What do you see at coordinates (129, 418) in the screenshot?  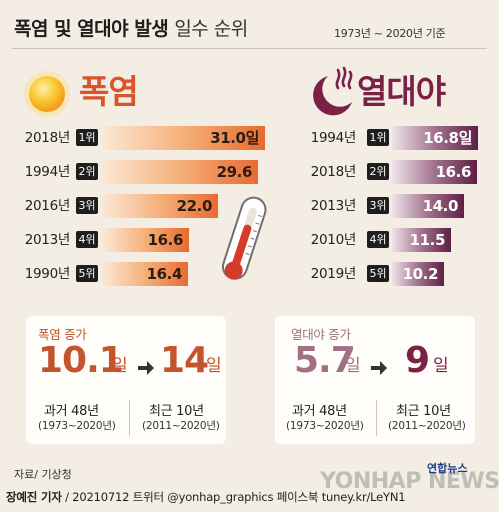 I see `heatwave-period-divider` at bounding box center [129, 418].